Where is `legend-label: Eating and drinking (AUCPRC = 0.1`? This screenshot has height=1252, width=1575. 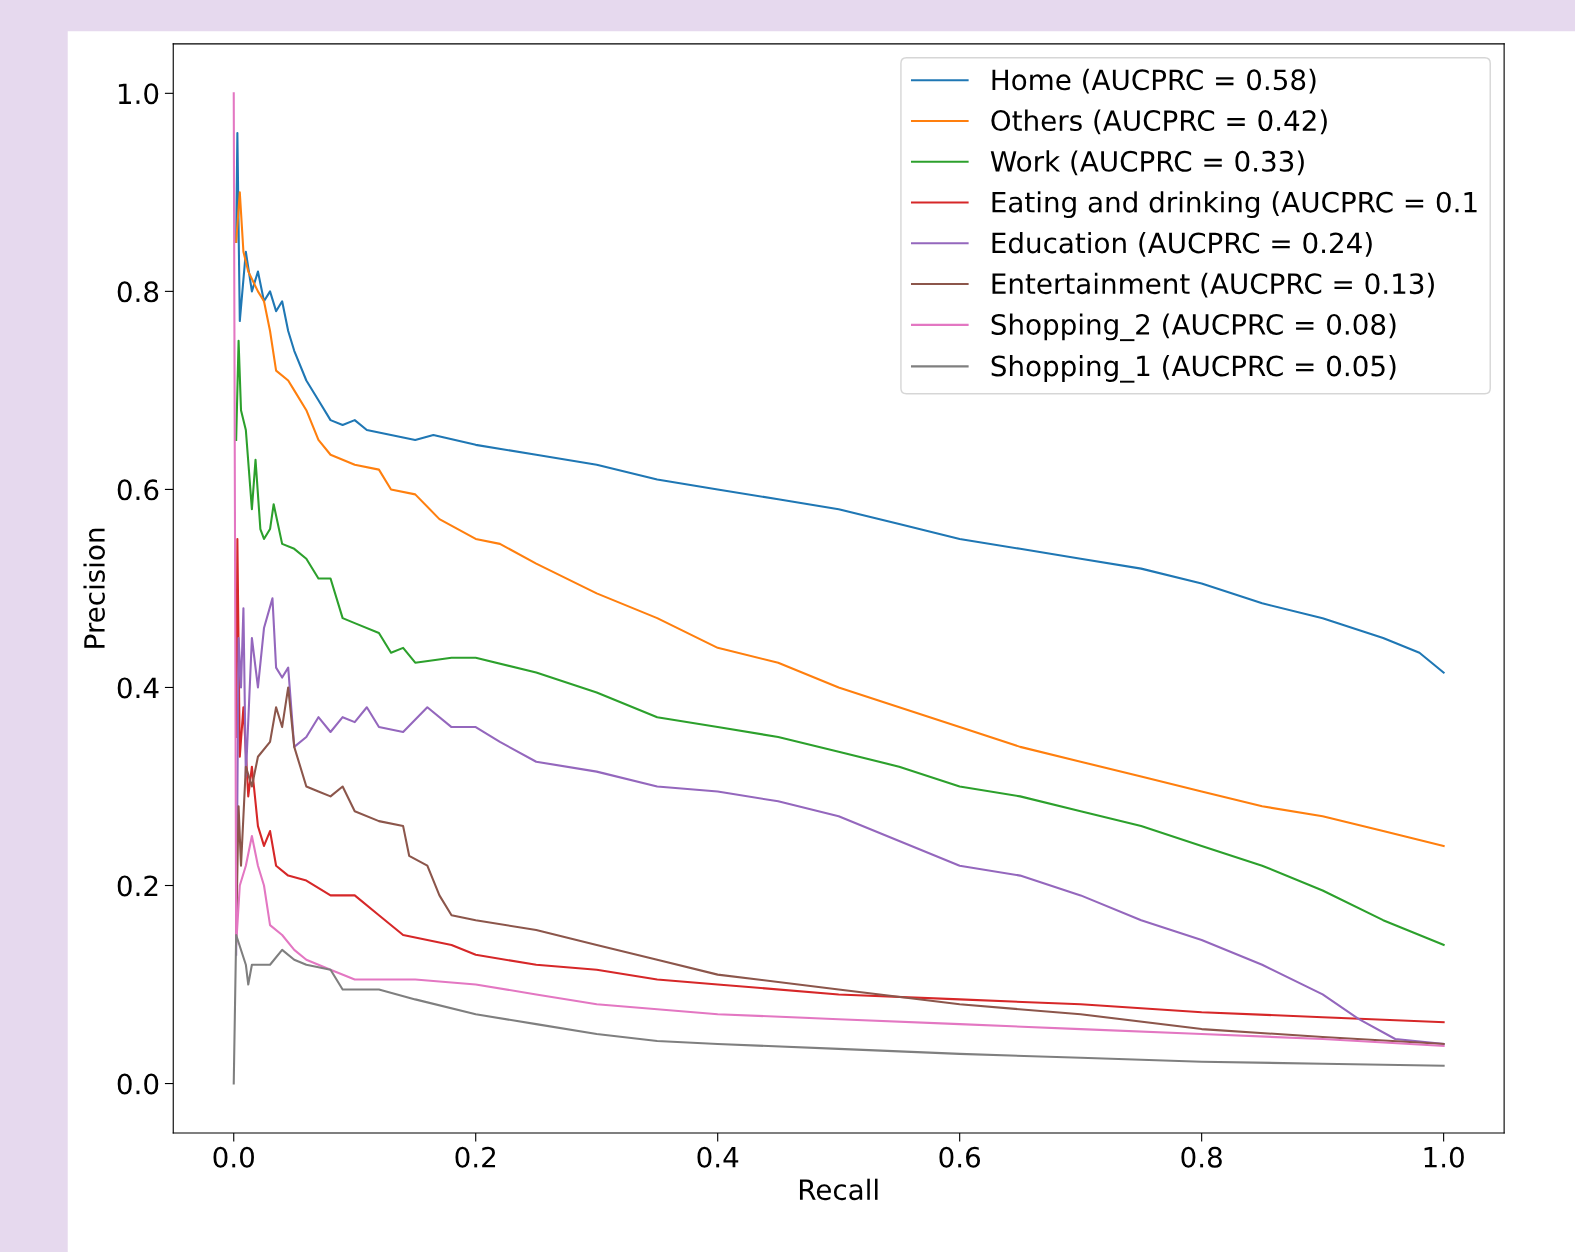
legend-label: Eating and drinking (AUCPRC = 0.1 is located at coordinates (1234, 205).